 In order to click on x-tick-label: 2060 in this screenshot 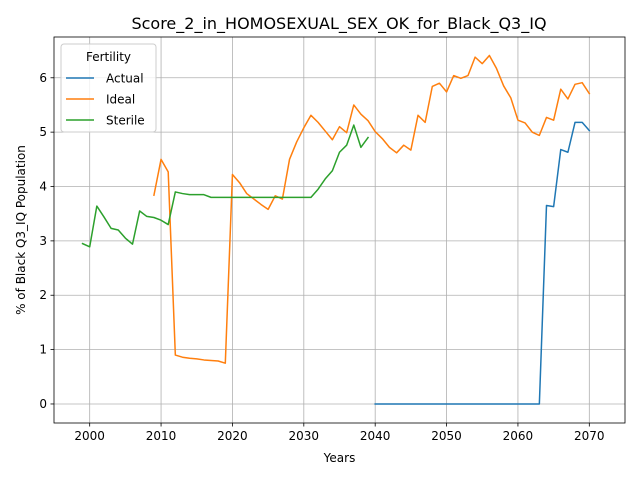, I will do `click(518, 436)`.